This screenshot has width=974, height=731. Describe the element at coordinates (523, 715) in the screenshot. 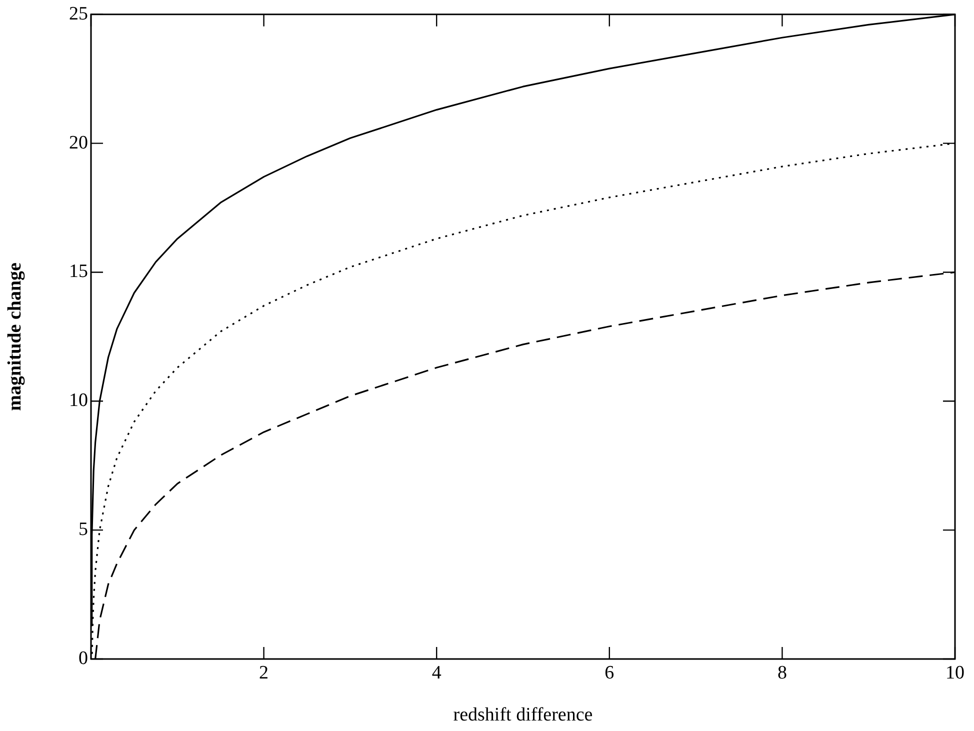

I see `x-axis-title: redshift difference` at that location.